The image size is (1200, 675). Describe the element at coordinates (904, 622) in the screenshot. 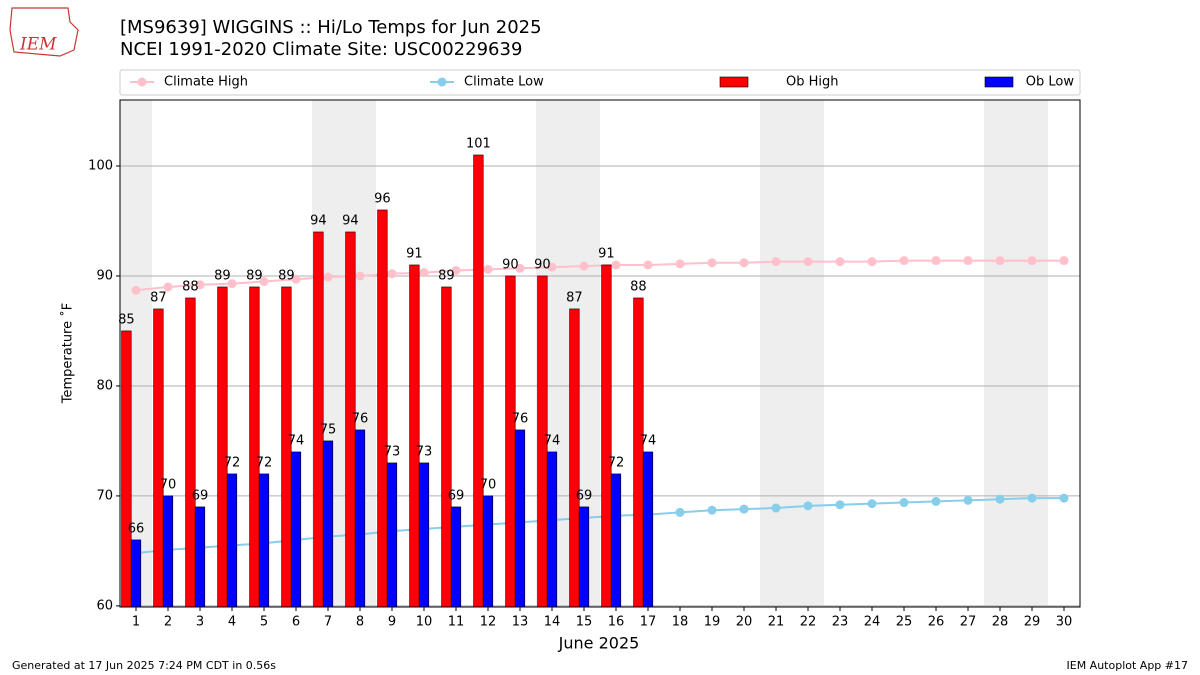

I see `x-tick-label: 25` at that location.